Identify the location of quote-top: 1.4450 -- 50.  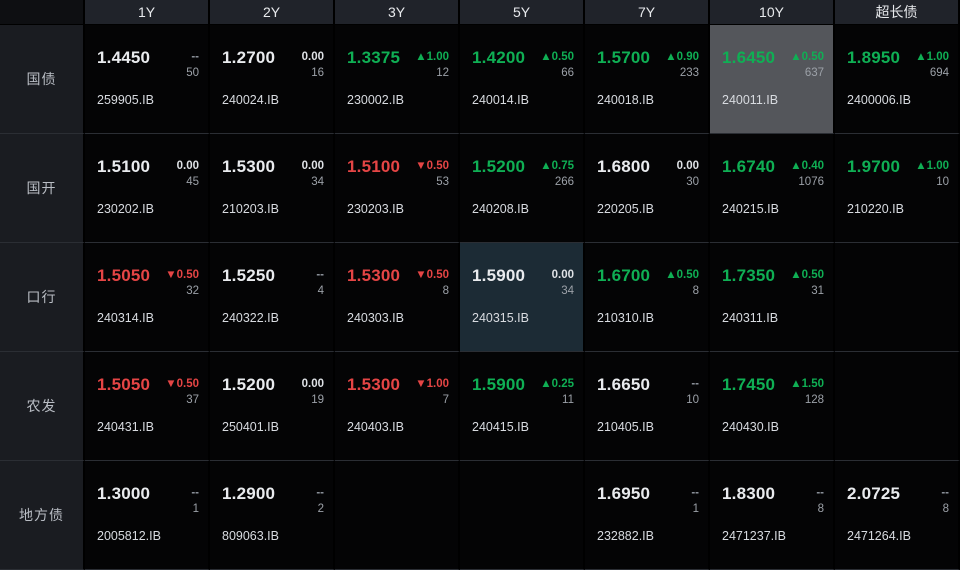
(148, 64).